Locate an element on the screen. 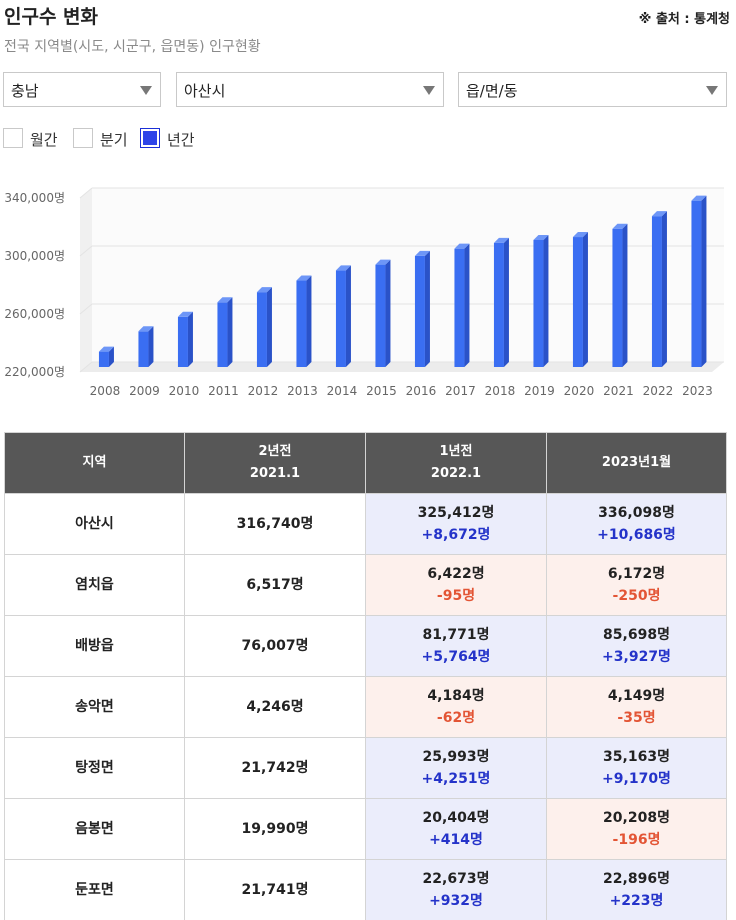 The height and width of the screenshot is (920, 736). change-2023: +3,927명 is located at coordinates (636, 657).